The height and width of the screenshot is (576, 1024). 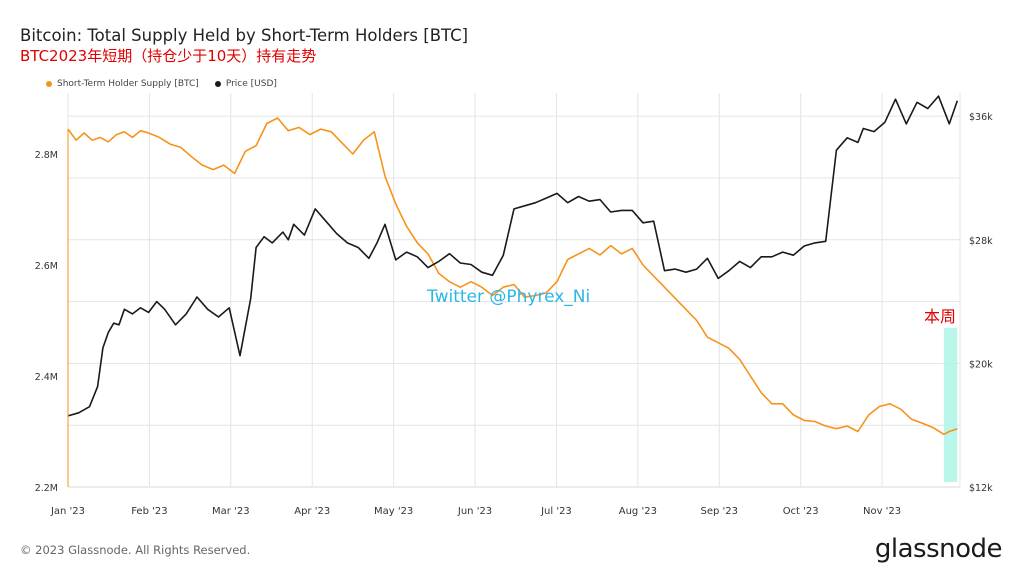 I want to click on legend-supply-dot, so click(x=49, y=84).